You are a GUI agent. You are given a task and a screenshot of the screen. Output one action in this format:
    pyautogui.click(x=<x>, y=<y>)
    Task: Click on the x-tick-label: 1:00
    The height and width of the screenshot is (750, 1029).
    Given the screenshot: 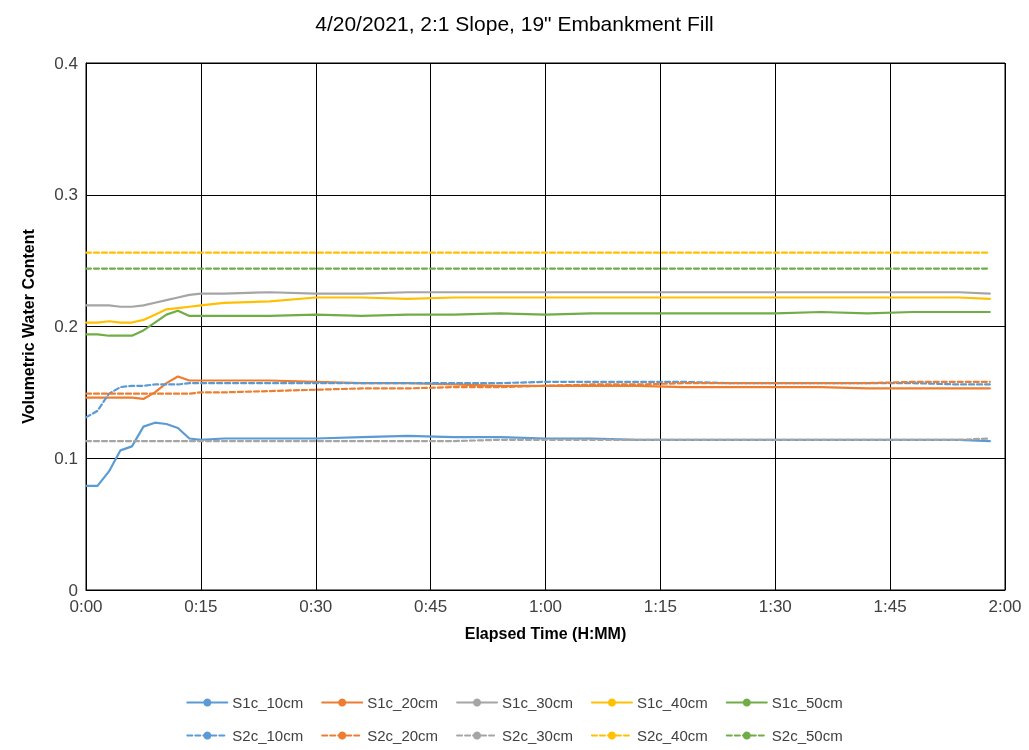 What is the action you would take?
    pyautogui.click(x=545, y=606)
    